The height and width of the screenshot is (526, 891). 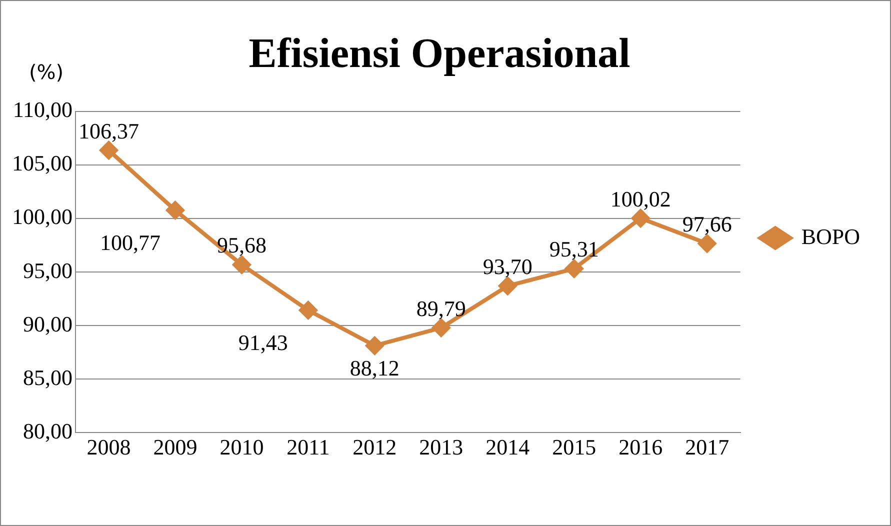 What do you see at coordinates (47, 377) in the screenshot?
I see `y-tick-label: 85,00` at bounding box center [47, 377].